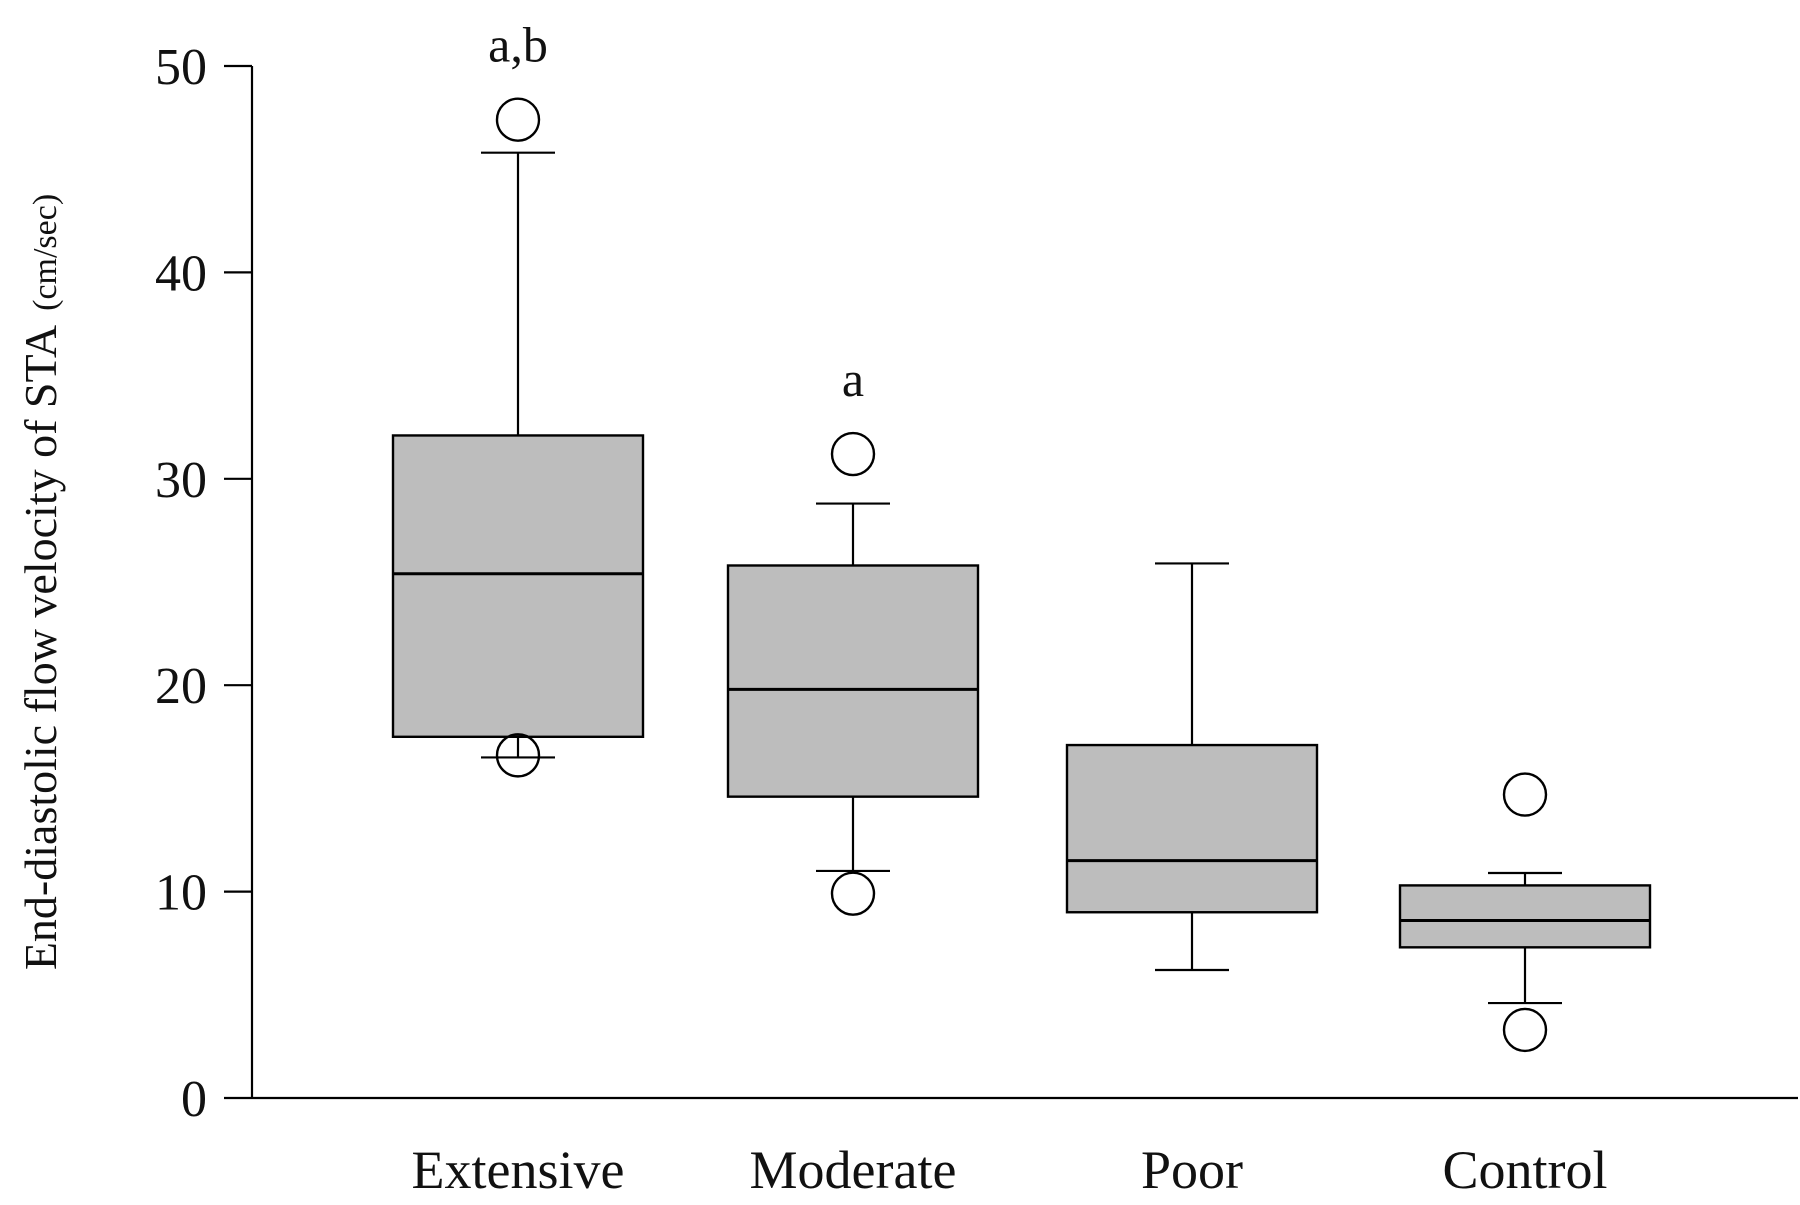 The width and height of the screenshot is (1800, 1205). I want to click on y-tick-label: 10, so click(181, 893).